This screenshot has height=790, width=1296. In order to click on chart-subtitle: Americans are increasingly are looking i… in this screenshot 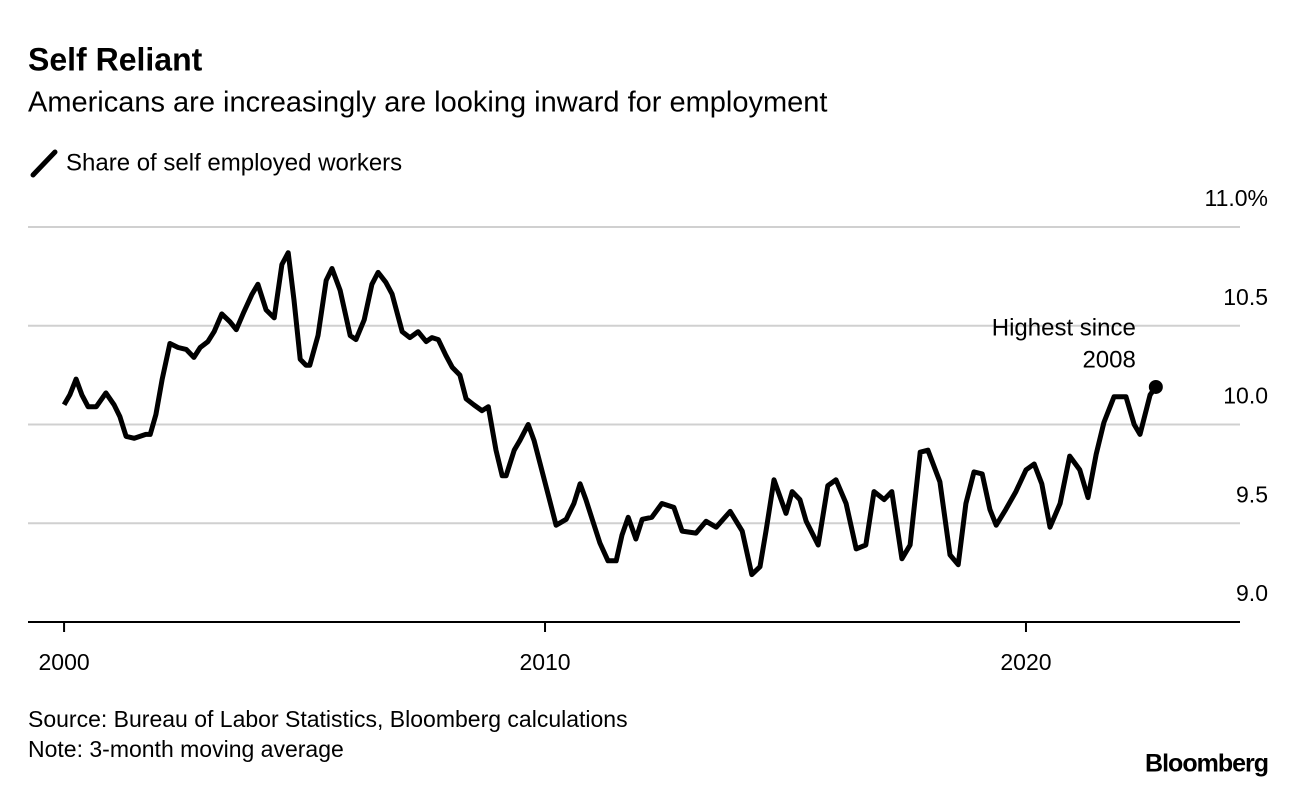, I will do `click(427, 103)`.